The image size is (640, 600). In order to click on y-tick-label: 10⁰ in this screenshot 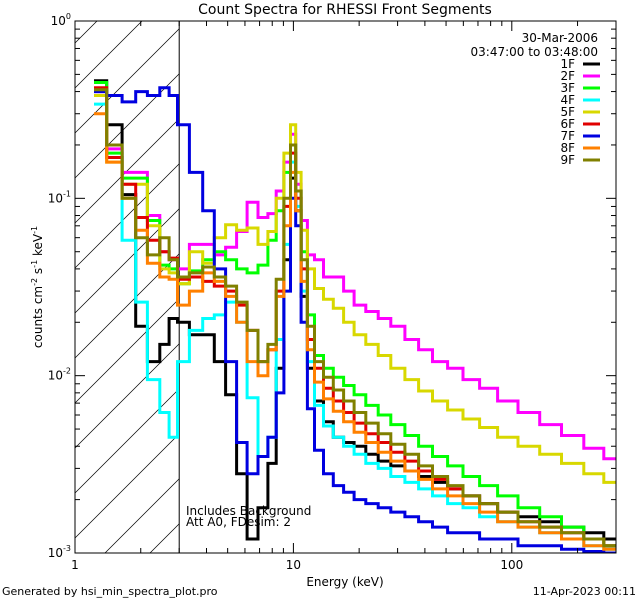, I will do `click(61, 20)`.